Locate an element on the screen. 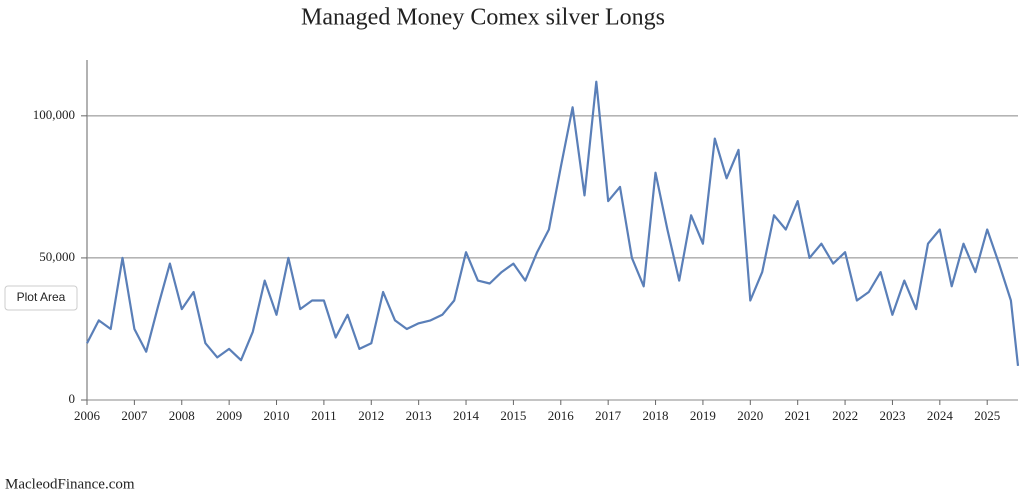 This screenshot has height=502, width=1024. tooltip-box is located at coordinates (41, 298).